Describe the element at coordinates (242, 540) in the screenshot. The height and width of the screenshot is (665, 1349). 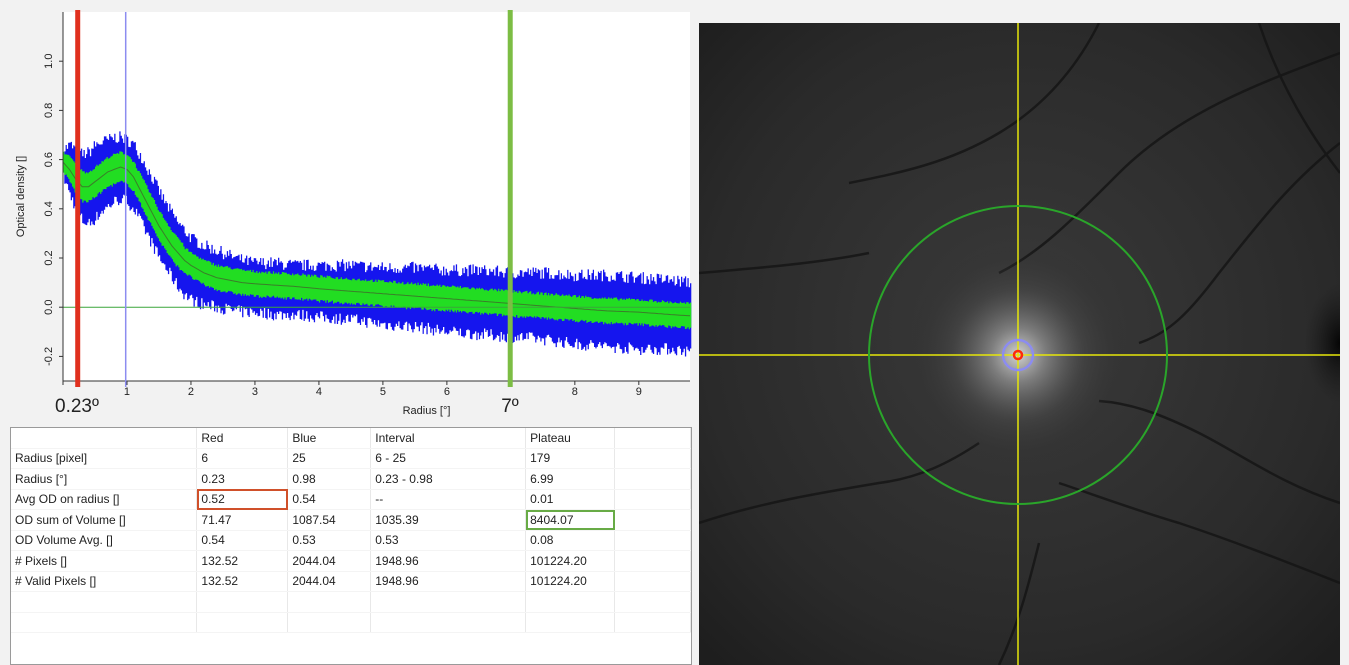
I see `cell-red: 0.54` at that location.